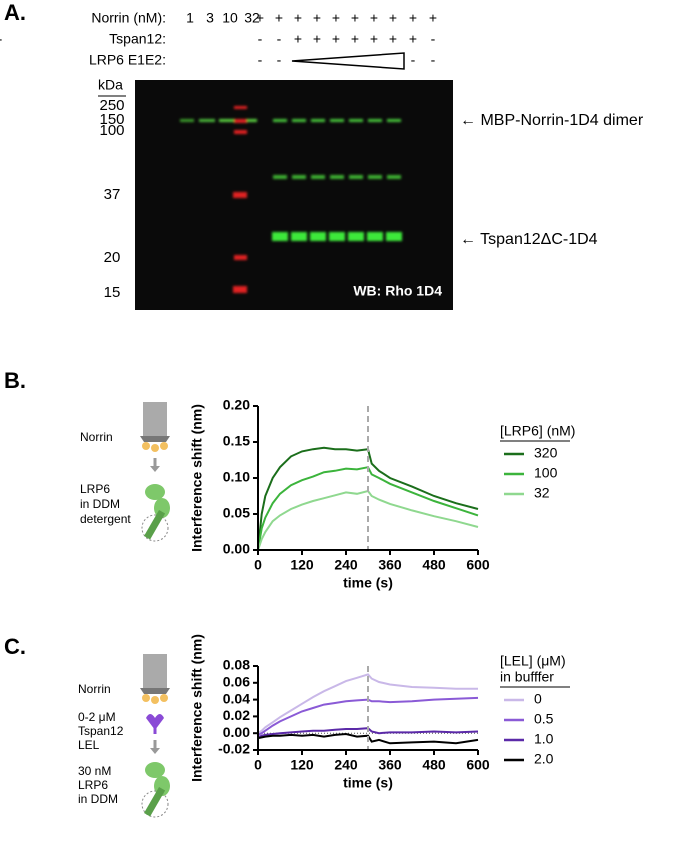 This screenshot has height=867, width=676. What do you see at coordinates (546, 453) in the screenshot?
I see `legend-label: 320` at bounding box center [546, 453].